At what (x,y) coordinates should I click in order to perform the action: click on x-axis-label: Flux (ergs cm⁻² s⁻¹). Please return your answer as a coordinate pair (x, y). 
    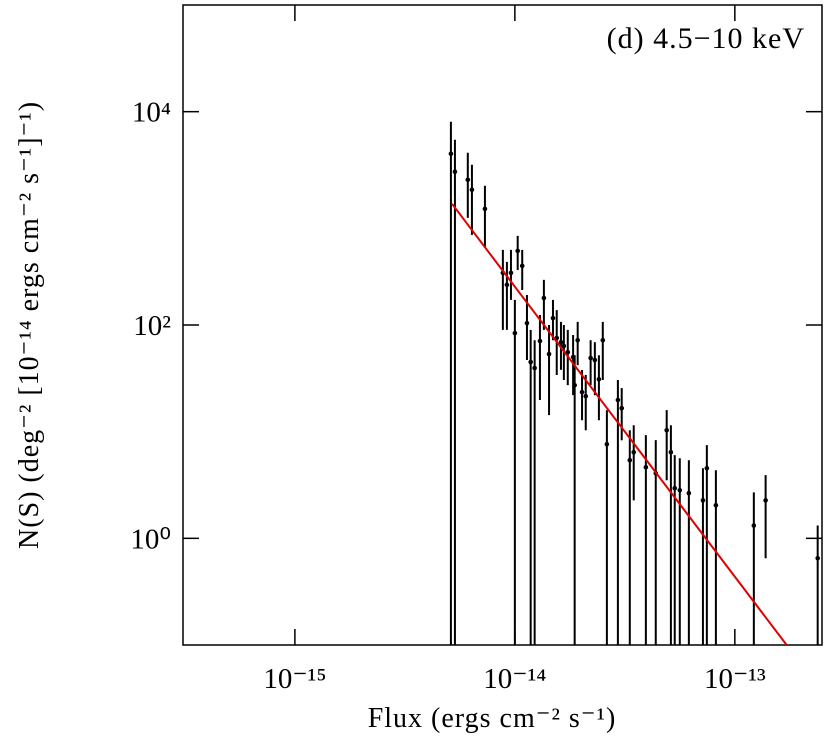
    Looking at the image, I should click on (492, 718).